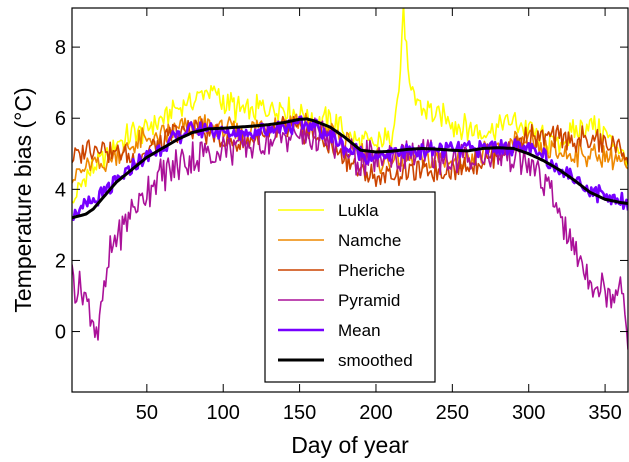 Image resolution: width=629 pixels, height=462 pixels. Describe the element at coordinates (359, 330) in the screenshot. I see `legend-label-mean: Mean` at that location.